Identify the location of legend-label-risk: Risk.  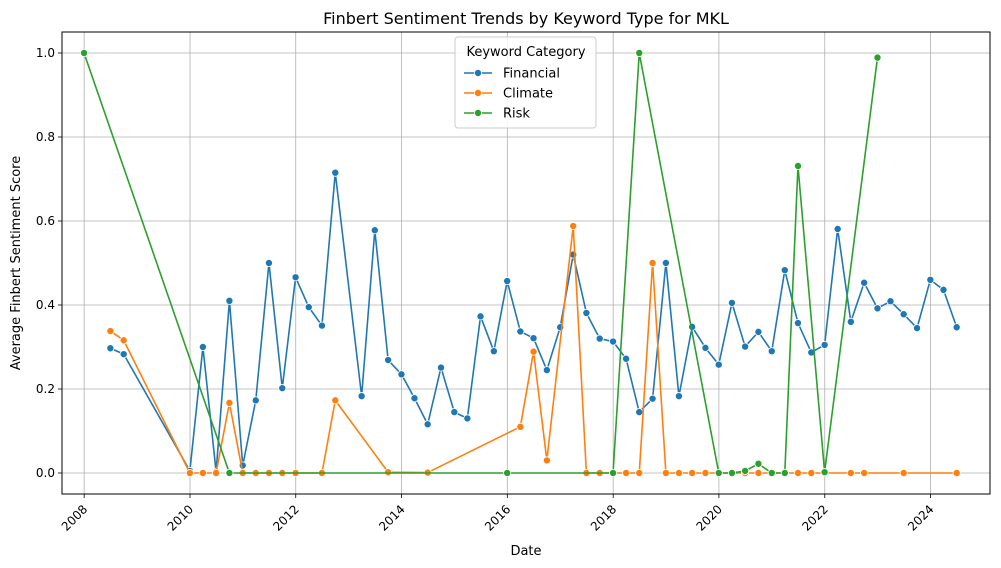
(516, 114).